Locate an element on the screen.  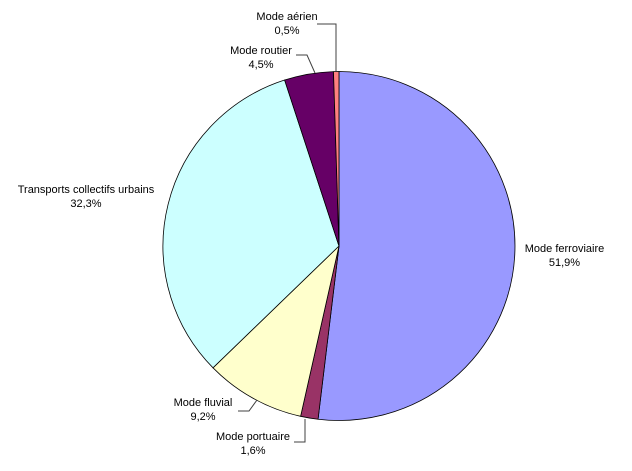
leader-line-mode-portuaire is located at coordinates (300, 431).